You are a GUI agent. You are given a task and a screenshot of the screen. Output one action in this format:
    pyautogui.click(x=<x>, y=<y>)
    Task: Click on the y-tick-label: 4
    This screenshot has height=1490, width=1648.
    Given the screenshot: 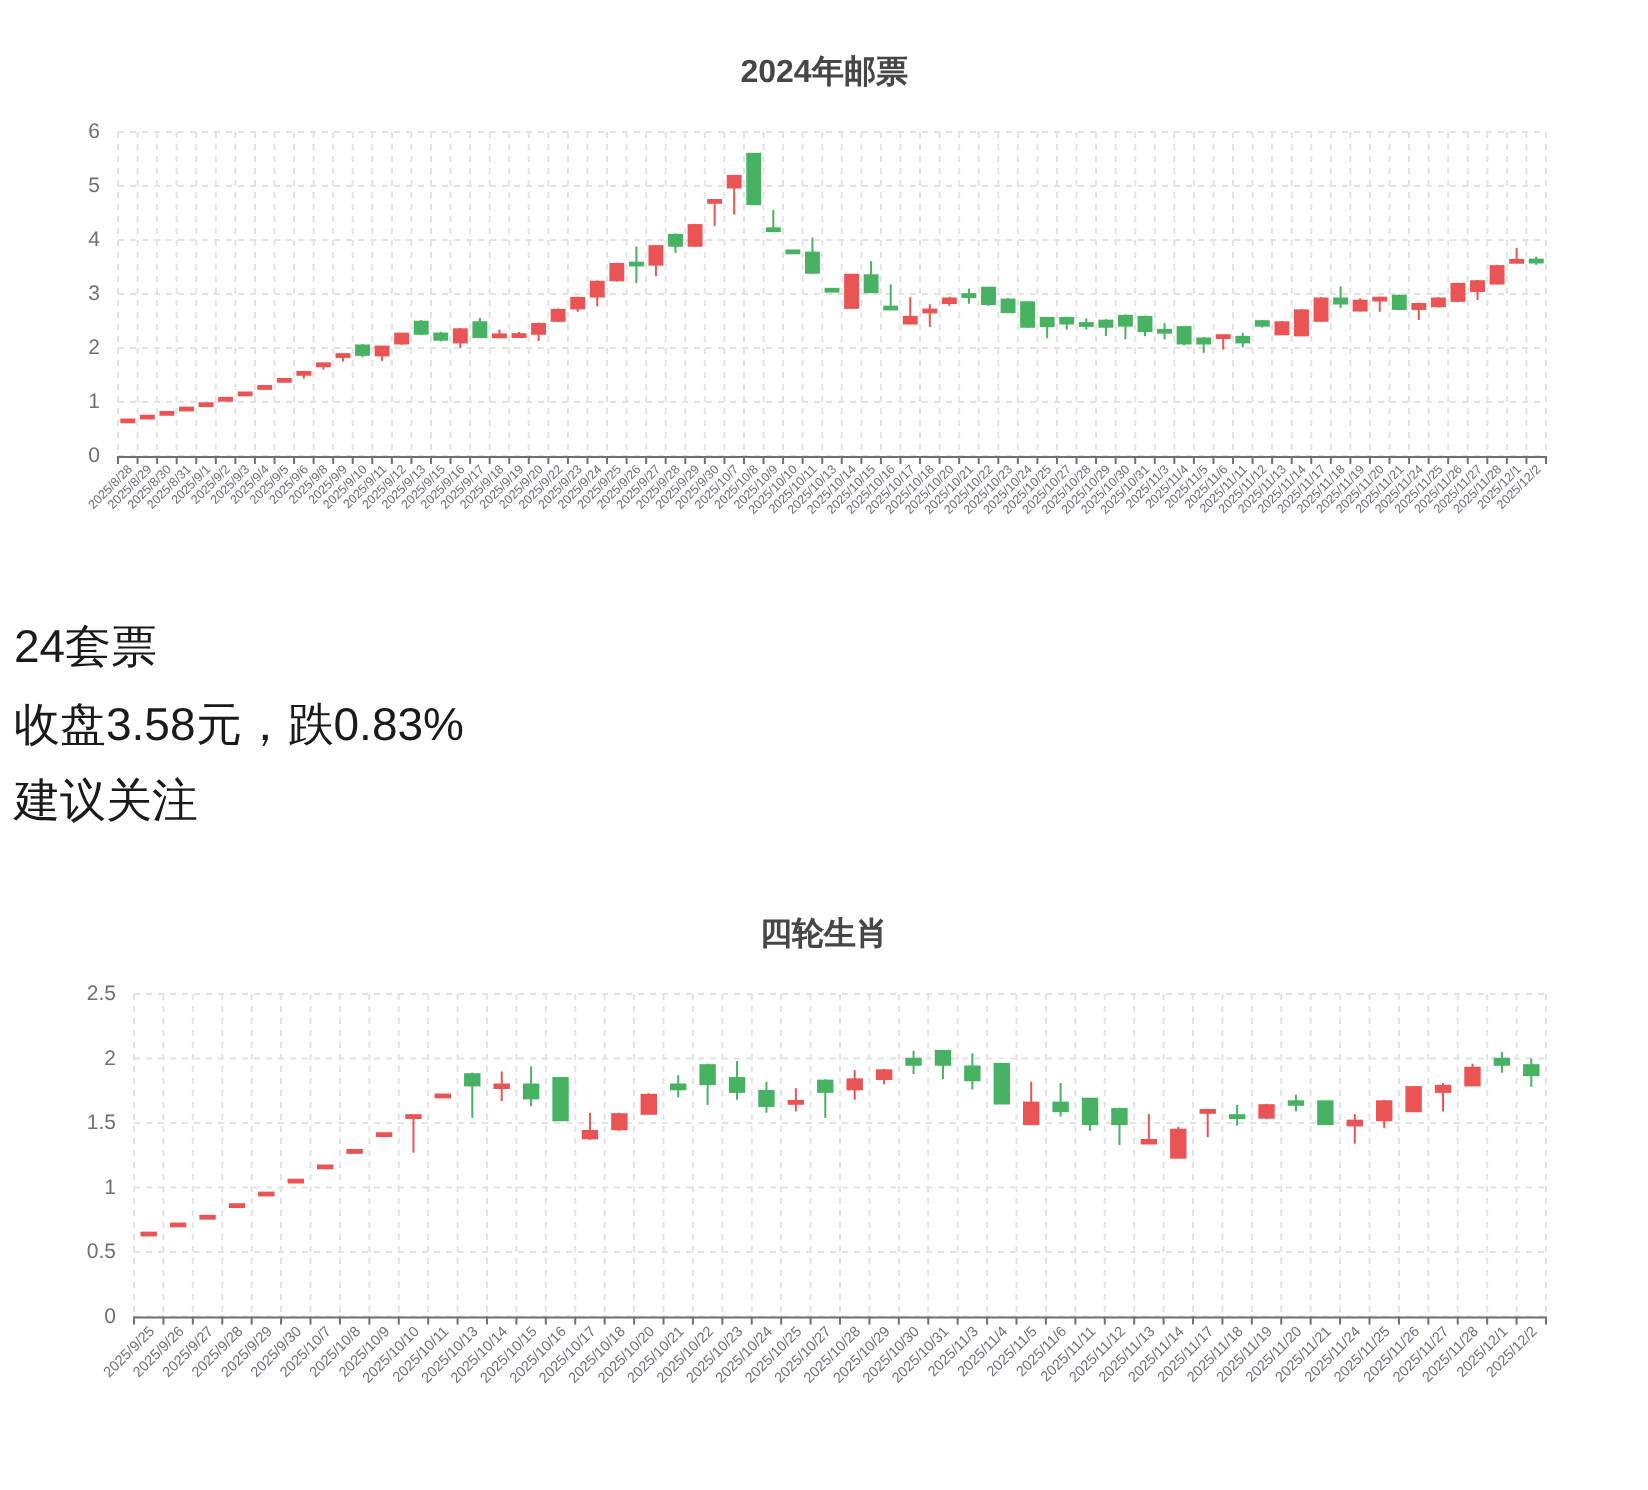 What is the action you would take?
    pyautogui.click(x=94, y=240)
    